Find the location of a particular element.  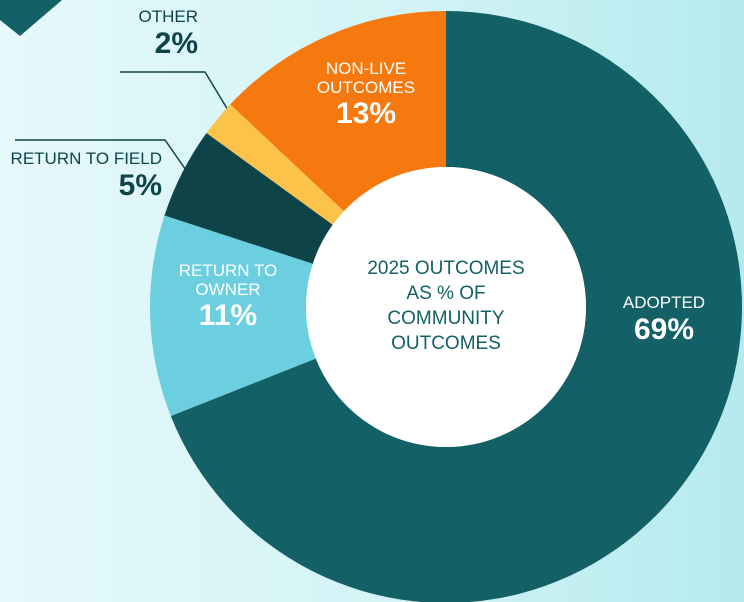

value-label: 2% is located at coordinates (176, 43).